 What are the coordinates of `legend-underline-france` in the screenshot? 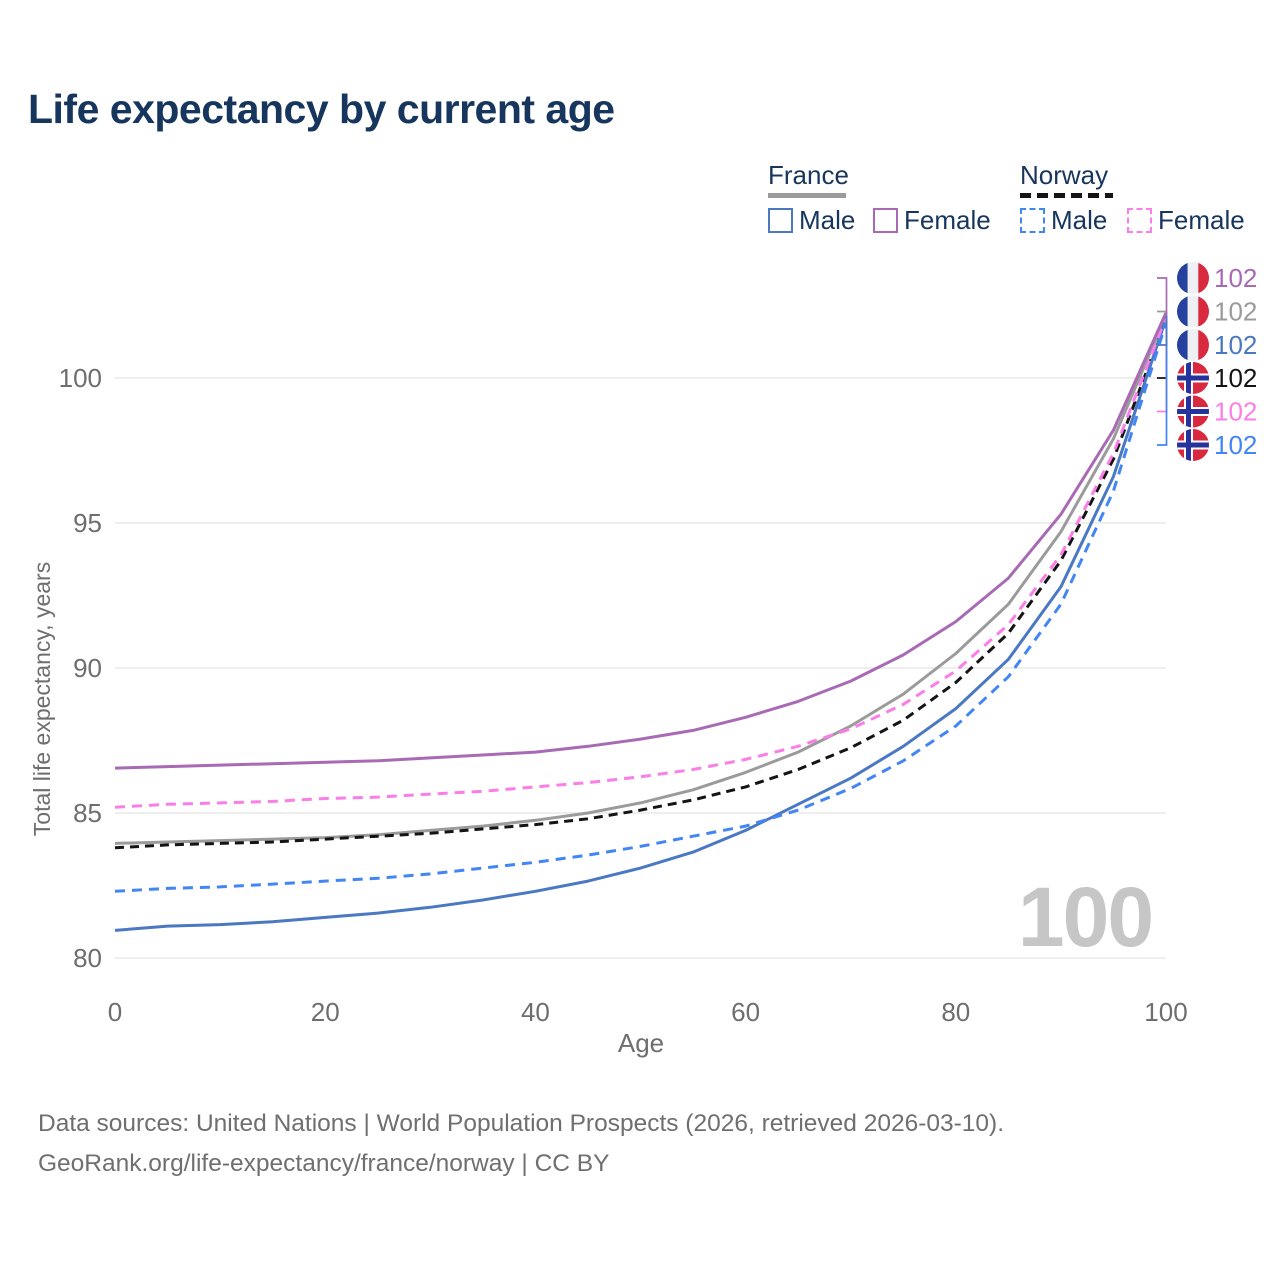 It's located at (807, 195).